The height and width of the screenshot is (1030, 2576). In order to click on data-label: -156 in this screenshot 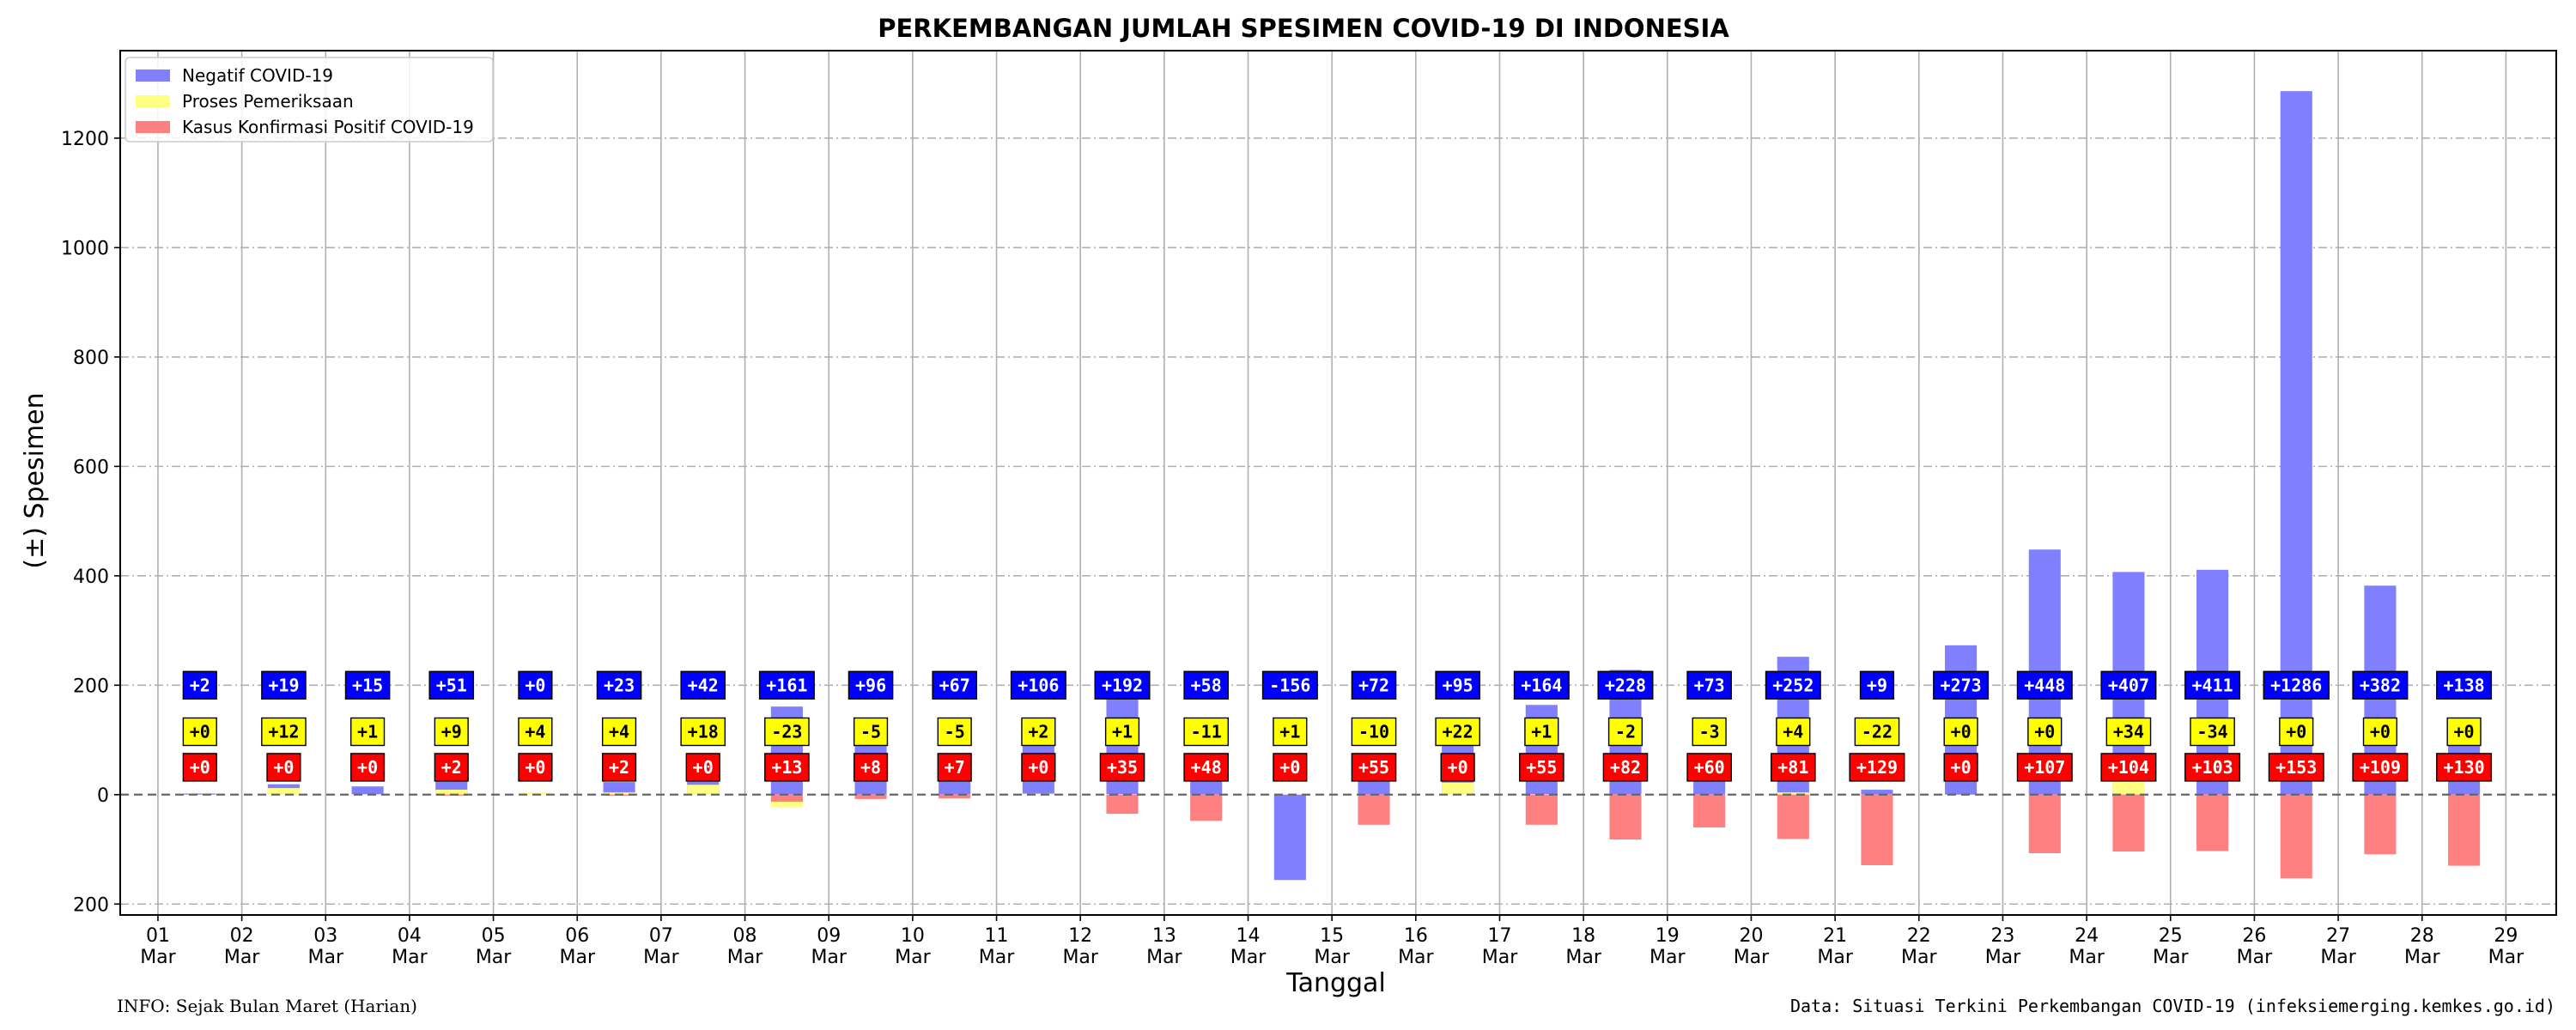, I will do `click(1290, 685)`.